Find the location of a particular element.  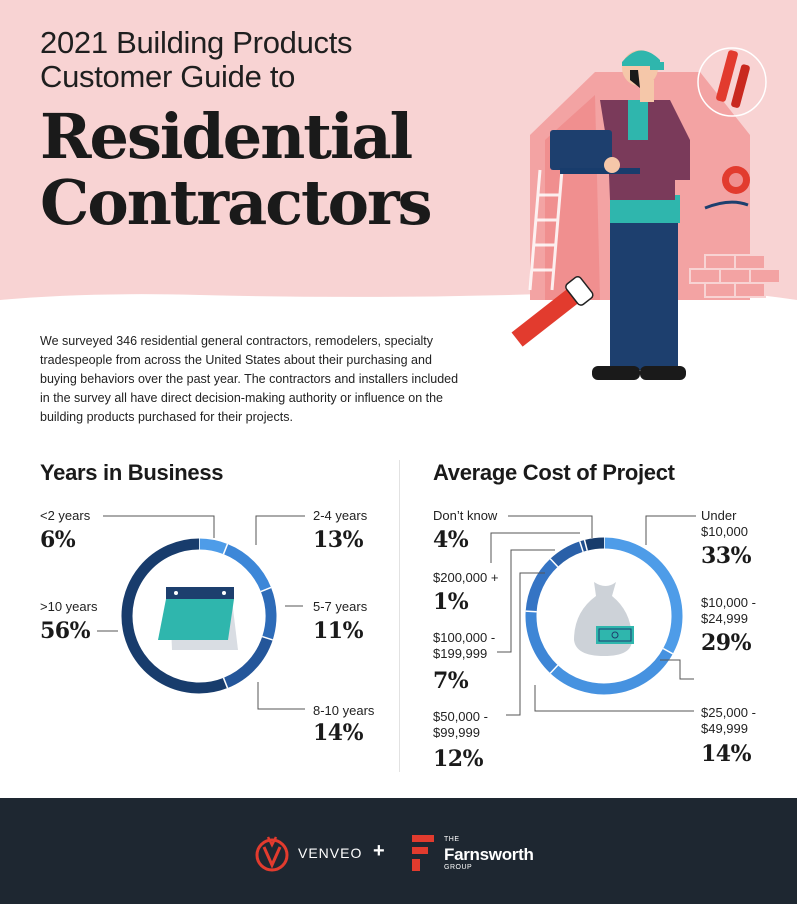

years-leader-lines is located at coordinates (201, 612).